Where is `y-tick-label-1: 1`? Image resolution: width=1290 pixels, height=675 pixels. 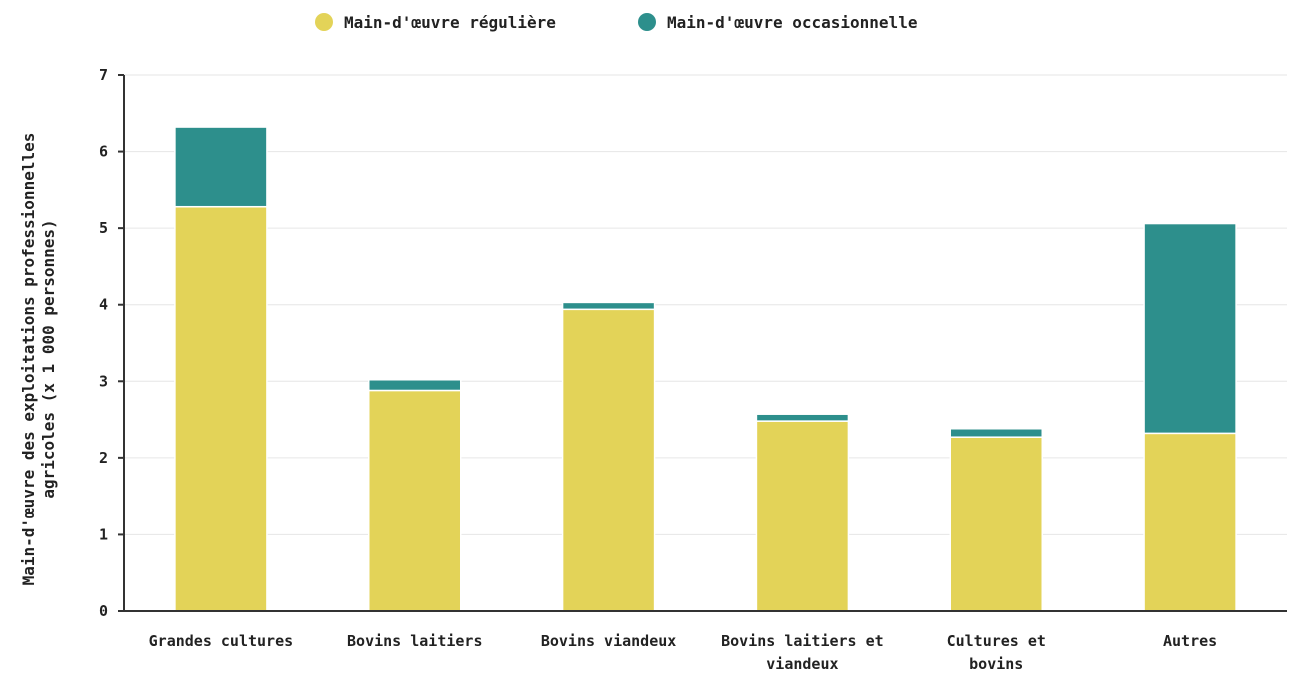 y-tick-label-1: 1 is located at coordinates (103, 534).